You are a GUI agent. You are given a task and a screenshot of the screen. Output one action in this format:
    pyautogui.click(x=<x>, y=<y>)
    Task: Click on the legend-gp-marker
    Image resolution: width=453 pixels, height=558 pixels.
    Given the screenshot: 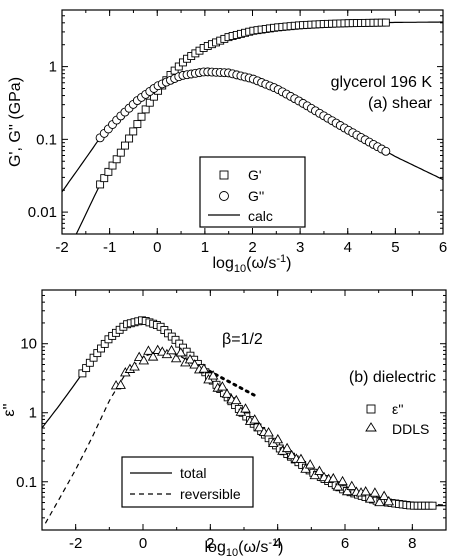 What is the action you would take?
    pyautogui.click(x=224, y=175)
    